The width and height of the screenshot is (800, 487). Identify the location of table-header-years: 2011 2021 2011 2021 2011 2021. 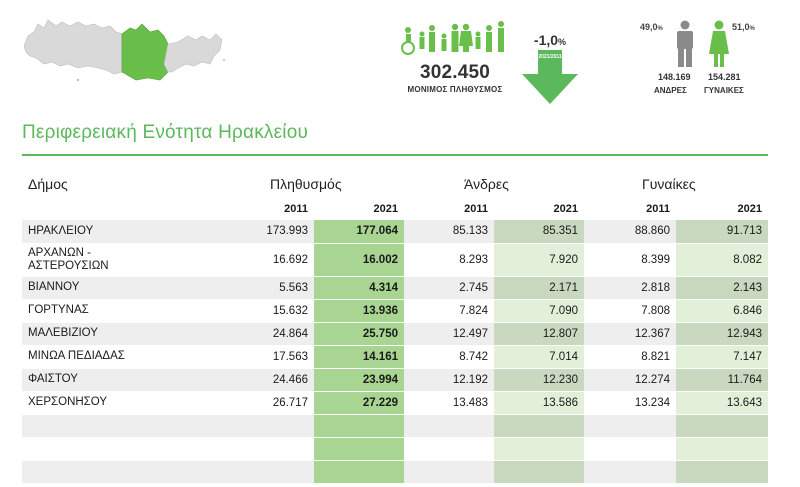
(395, 209).